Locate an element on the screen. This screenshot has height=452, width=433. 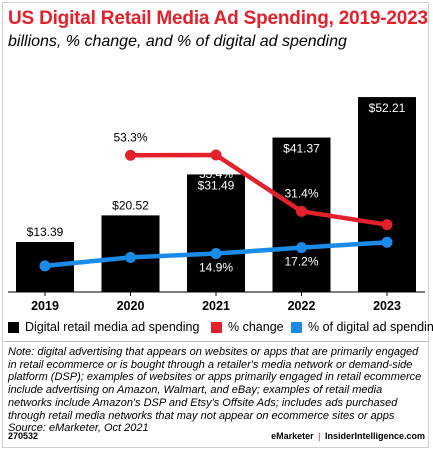
pct-change-point-2023 is located at coordinates (387, 225).